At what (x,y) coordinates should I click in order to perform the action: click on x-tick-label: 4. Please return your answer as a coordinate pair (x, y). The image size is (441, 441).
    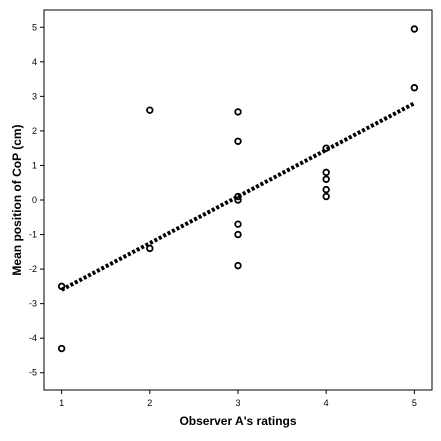
    Looking at the image, I should click on (326, 403).